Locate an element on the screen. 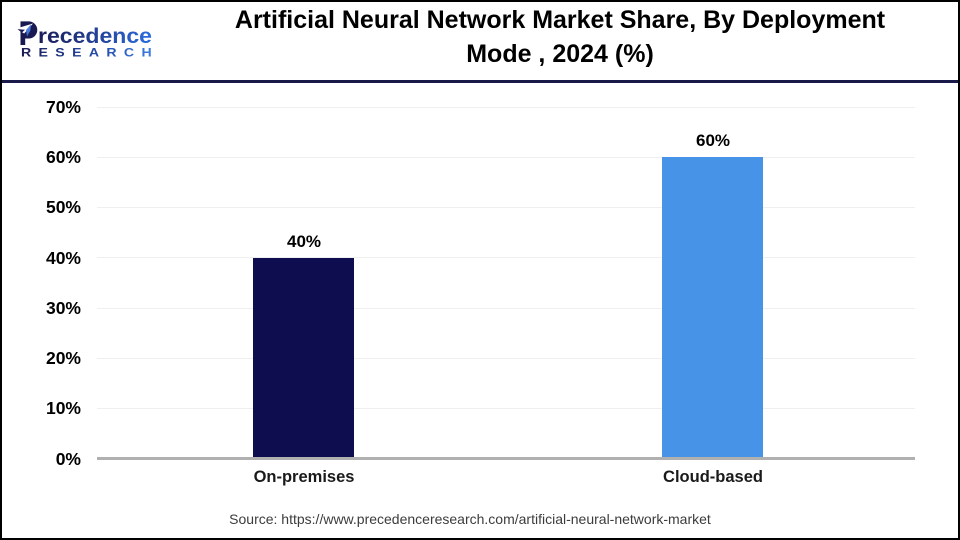  svg-text: RESEARCH is located at coordinates (89, 54).